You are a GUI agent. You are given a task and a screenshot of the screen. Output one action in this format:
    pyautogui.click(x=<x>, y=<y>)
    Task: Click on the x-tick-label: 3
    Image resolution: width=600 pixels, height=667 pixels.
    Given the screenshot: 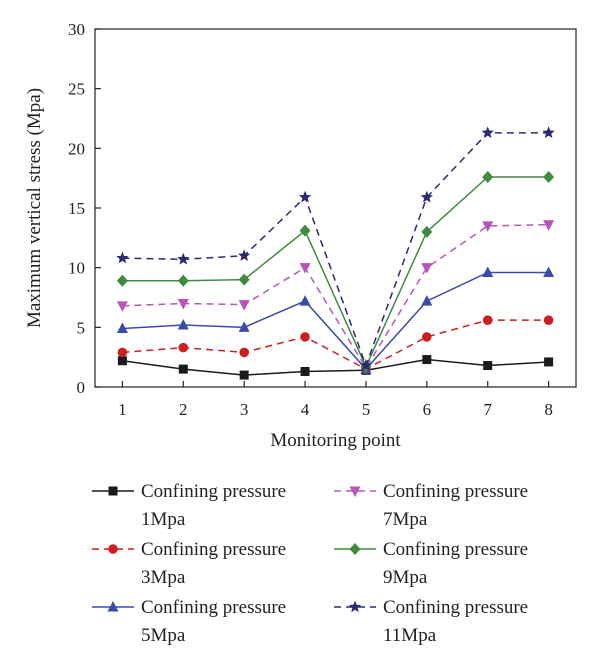 What is the action you would take?
    pyautogui.click(x=244, y=409)
    